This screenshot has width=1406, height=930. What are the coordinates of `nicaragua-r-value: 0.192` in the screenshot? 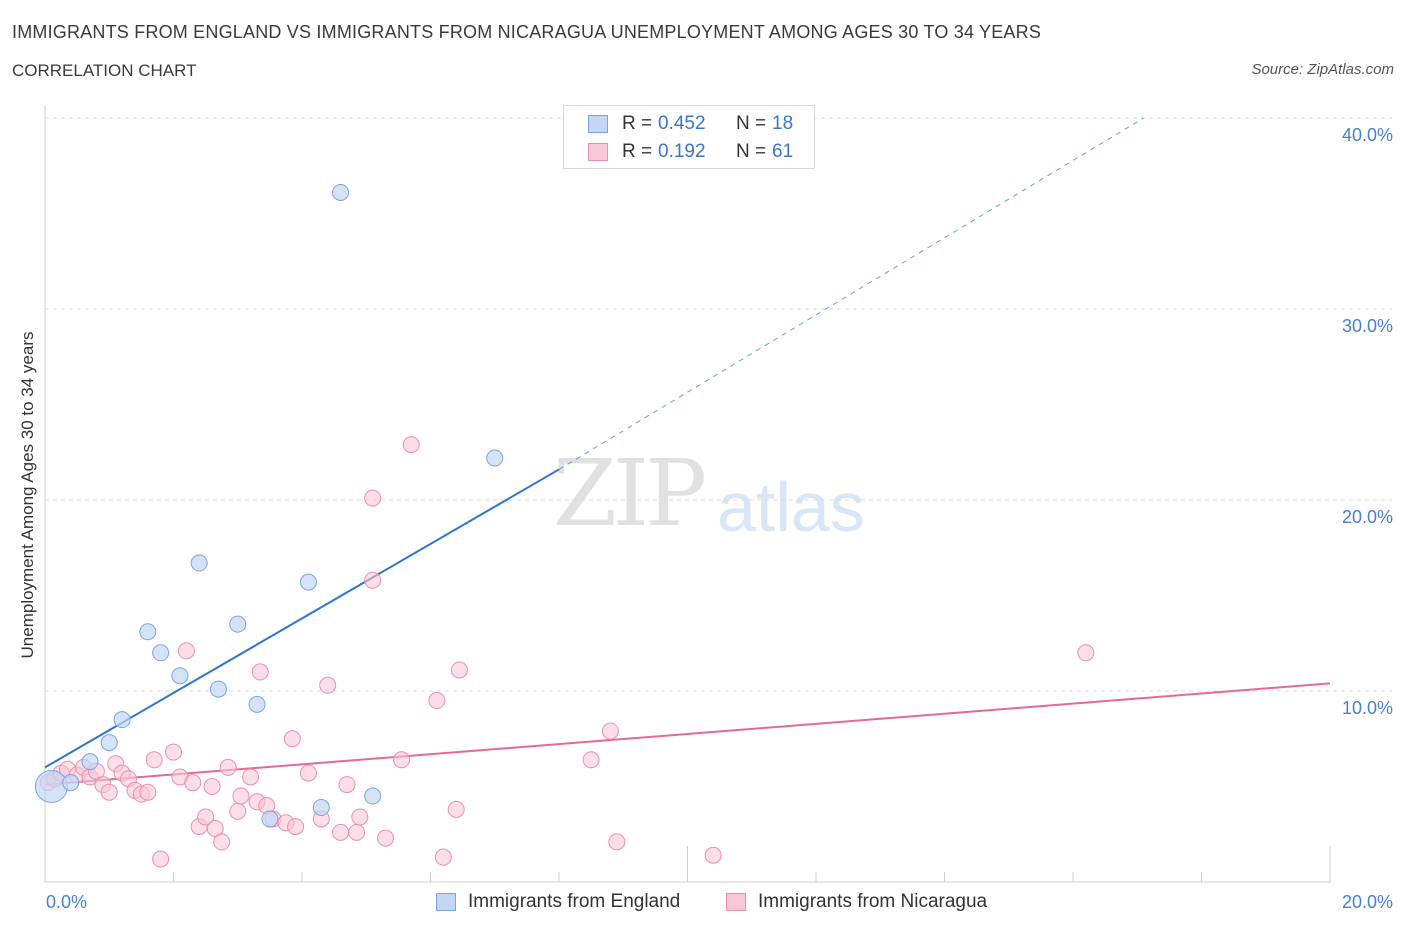 It's located at (682, 151).